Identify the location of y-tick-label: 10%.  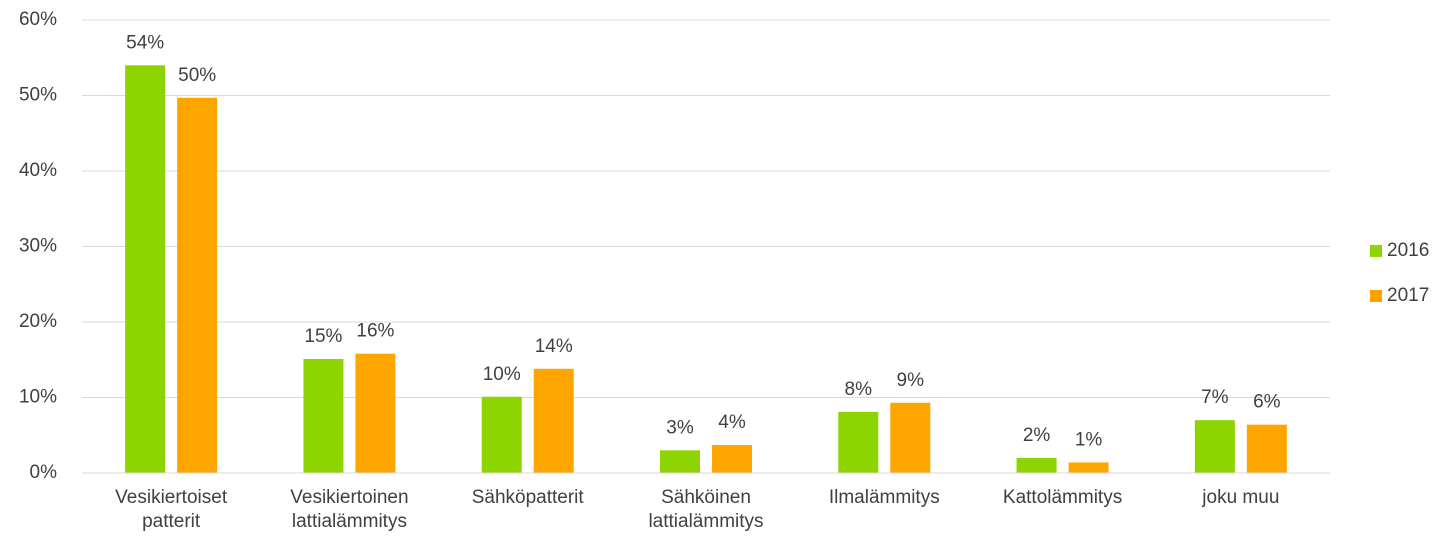
(38, 397).